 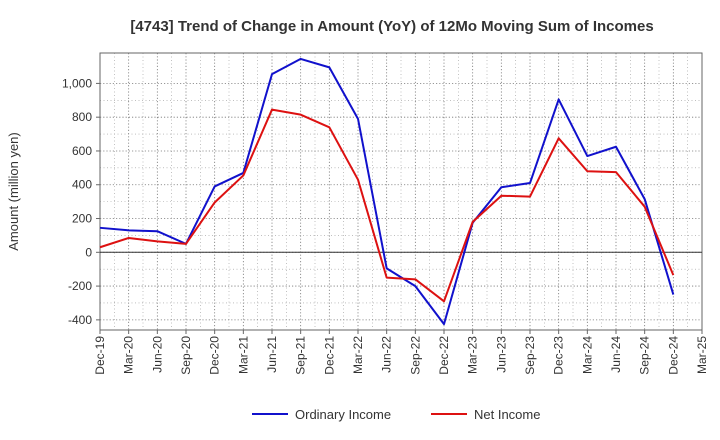 I want to click on x-tick-label: Mar-21, so click(x=243, y=355).